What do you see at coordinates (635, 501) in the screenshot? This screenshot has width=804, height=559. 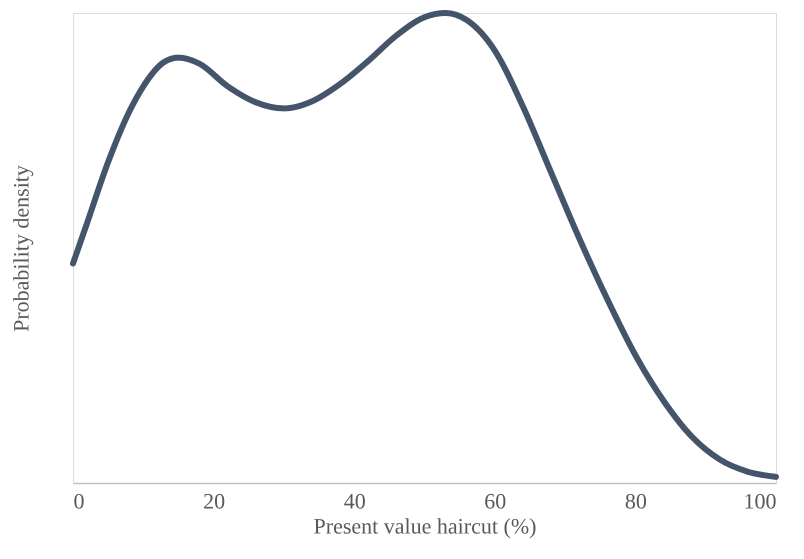 I see `x-tick-label: 80` at bounding box center [635, 501].